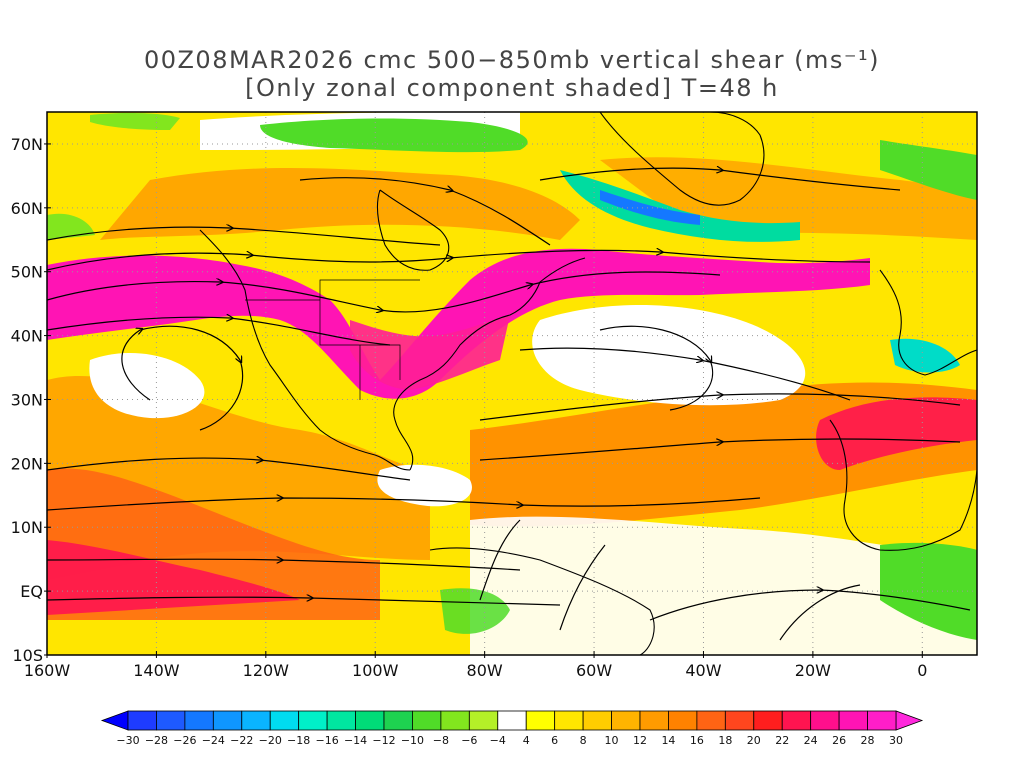 The width and height of the screenshot is (1024, 768). What do you see at coordinates (813, 670) in the screenshot?
I see `lon-tick-label: 20W` at bounding box center [813, 670].